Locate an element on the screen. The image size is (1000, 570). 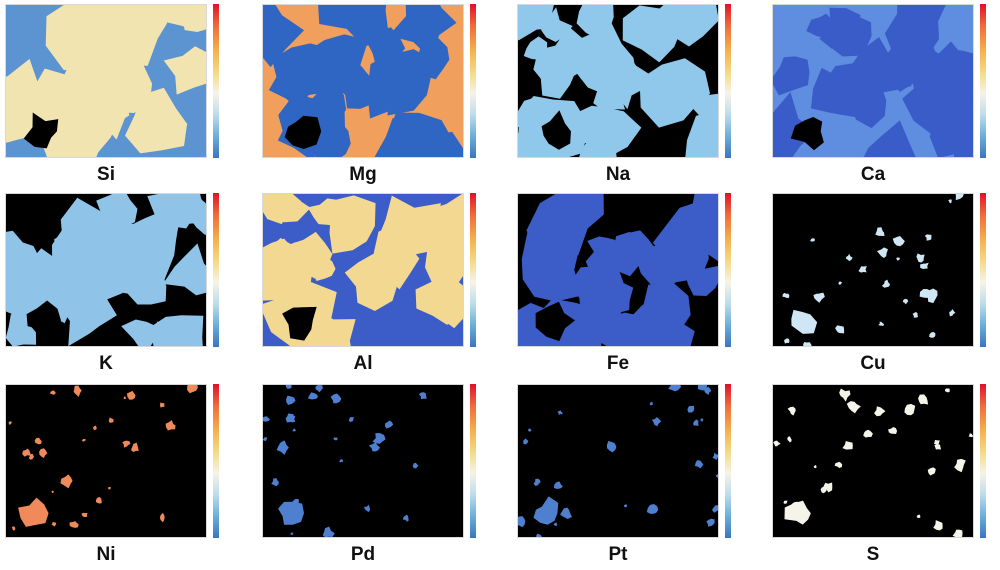
map-panel-k: K is located at coordinates (113, 286).